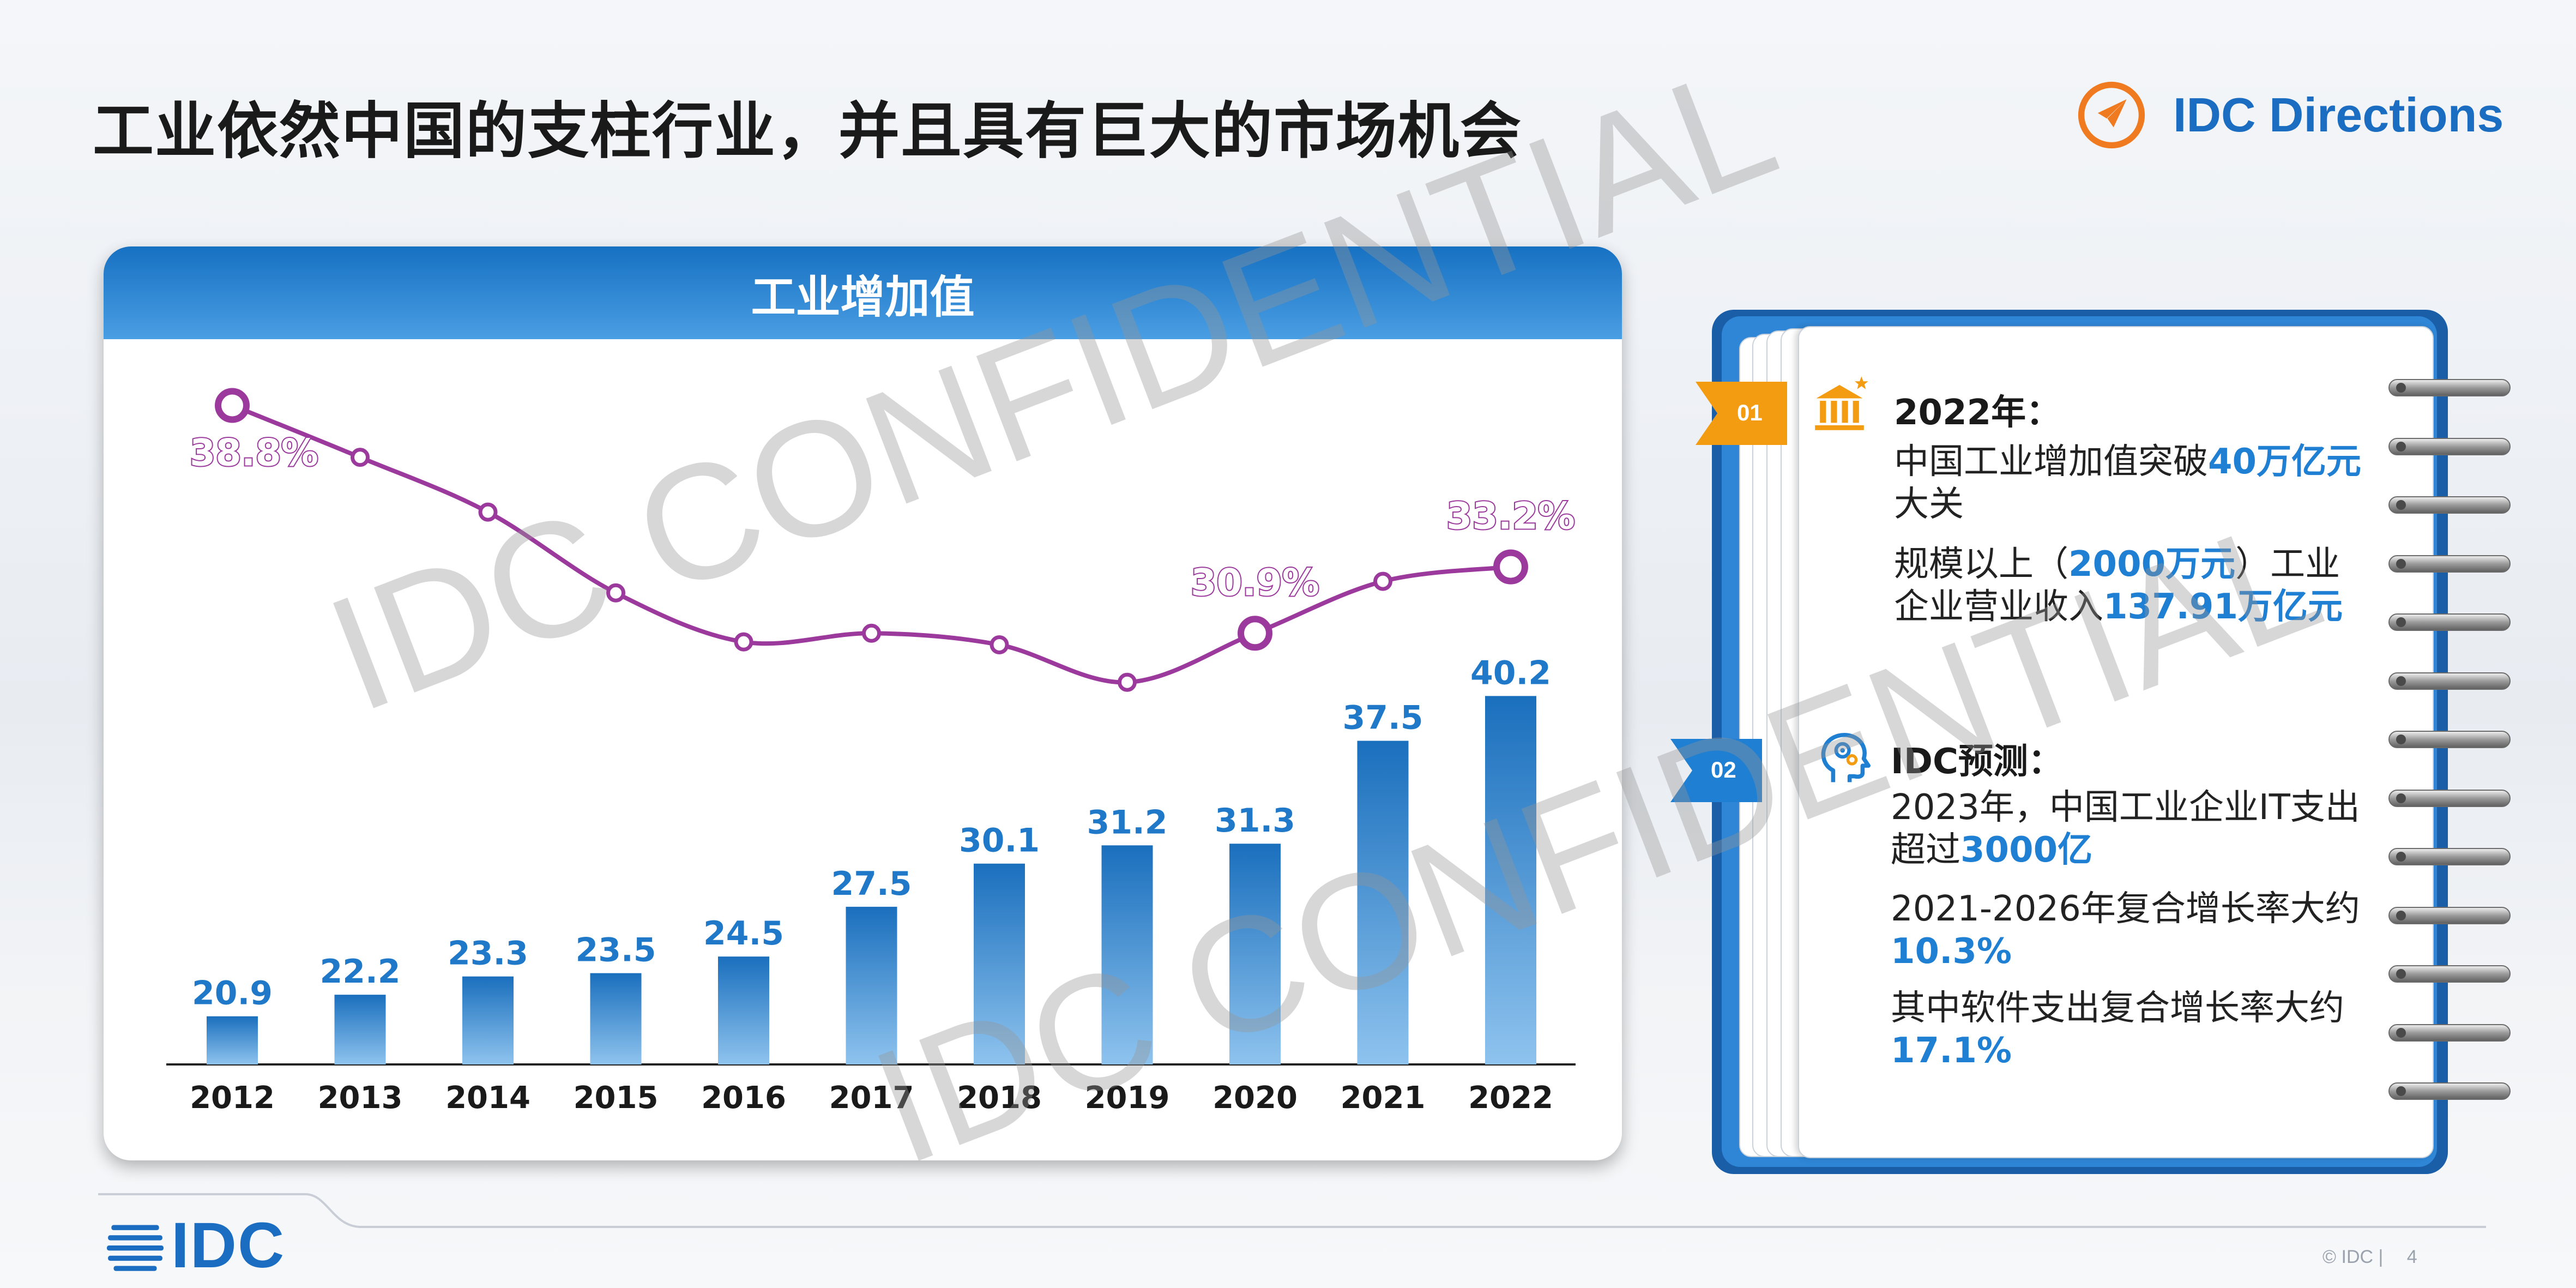 This screenshot has height=1288, width=2576. Describe the element at coordinates (2118, 1008) in the screenshot. I see `body-text: 其中软件支出复合增长率大约` at that location.